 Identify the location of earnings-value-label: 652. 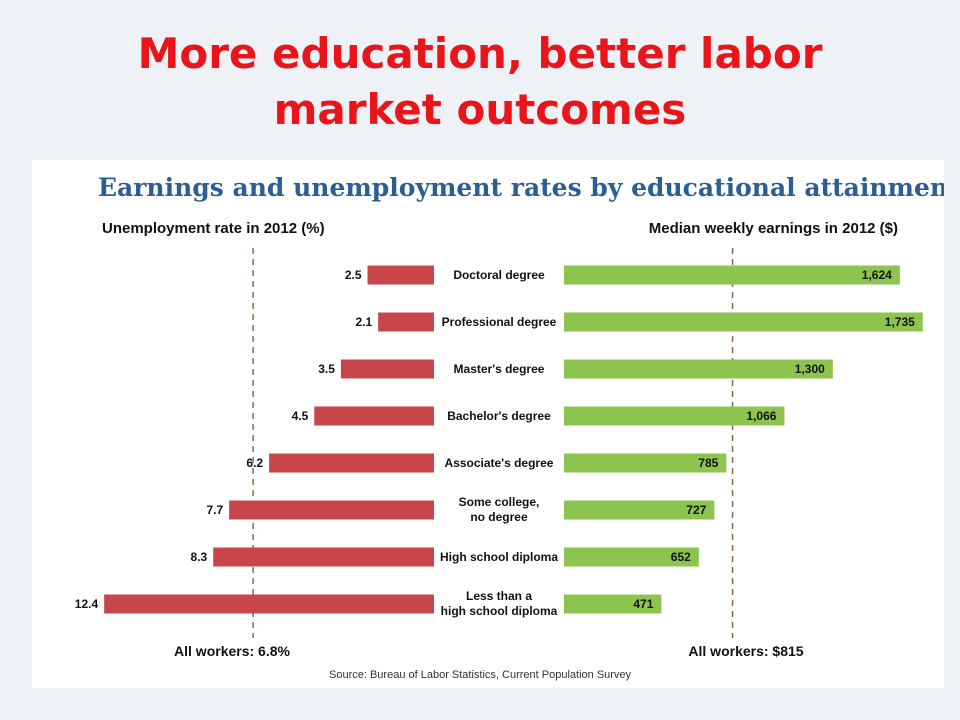
(681, 557).